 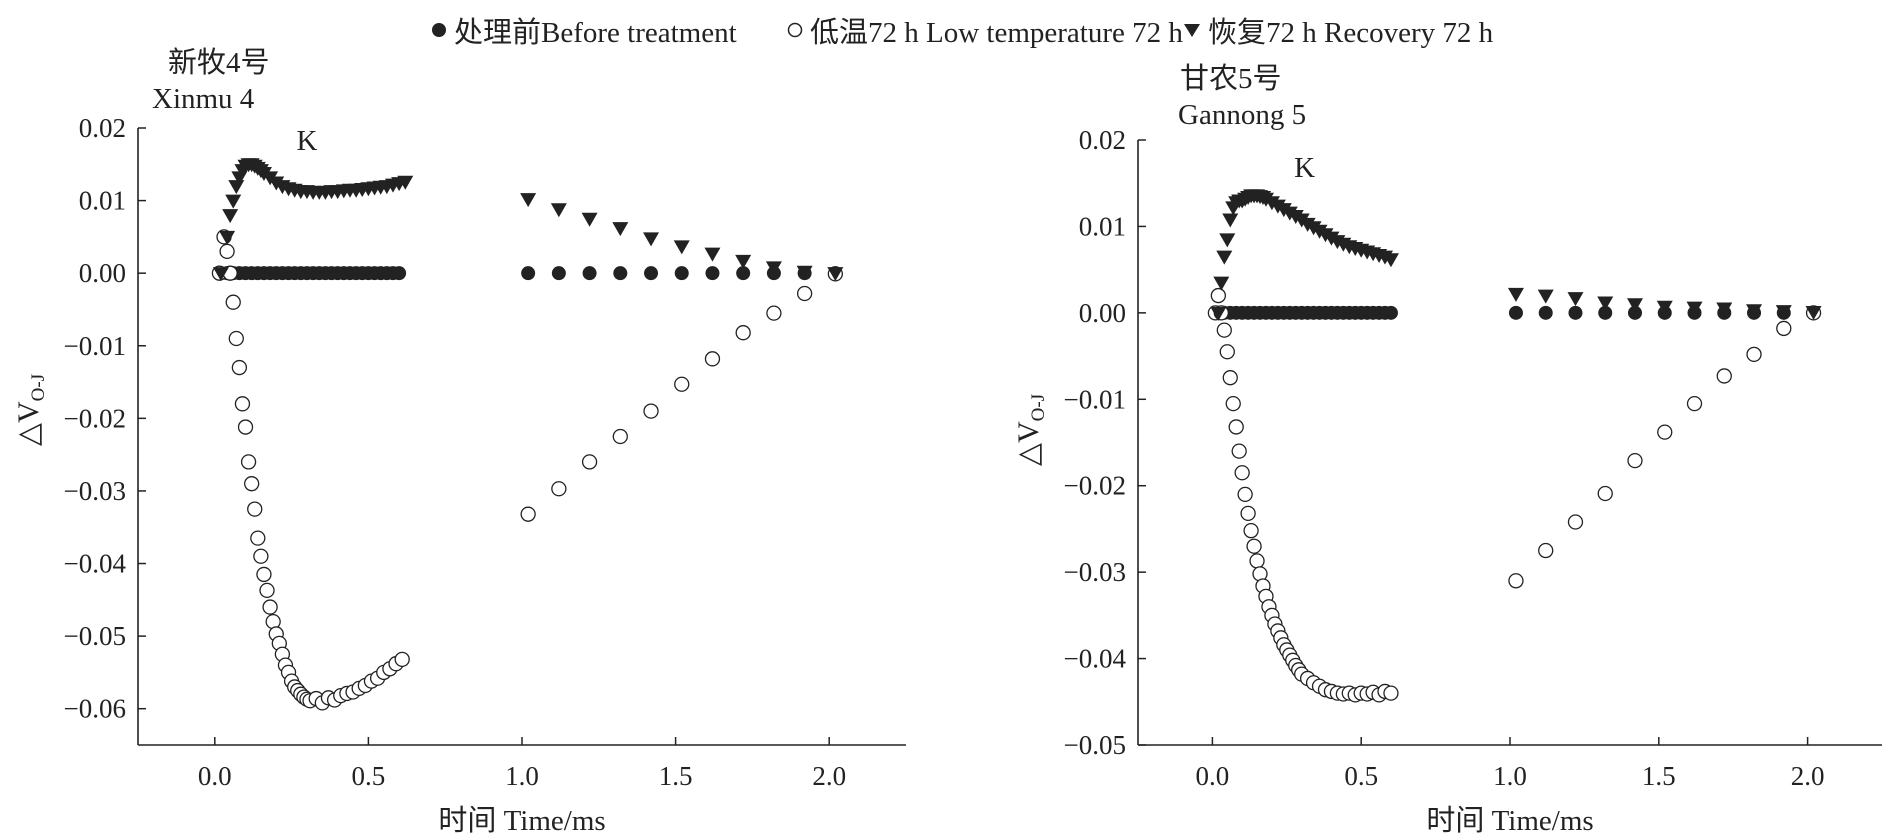 I want to click on x-tick-label: 2.0, so click(x=829, y=776).